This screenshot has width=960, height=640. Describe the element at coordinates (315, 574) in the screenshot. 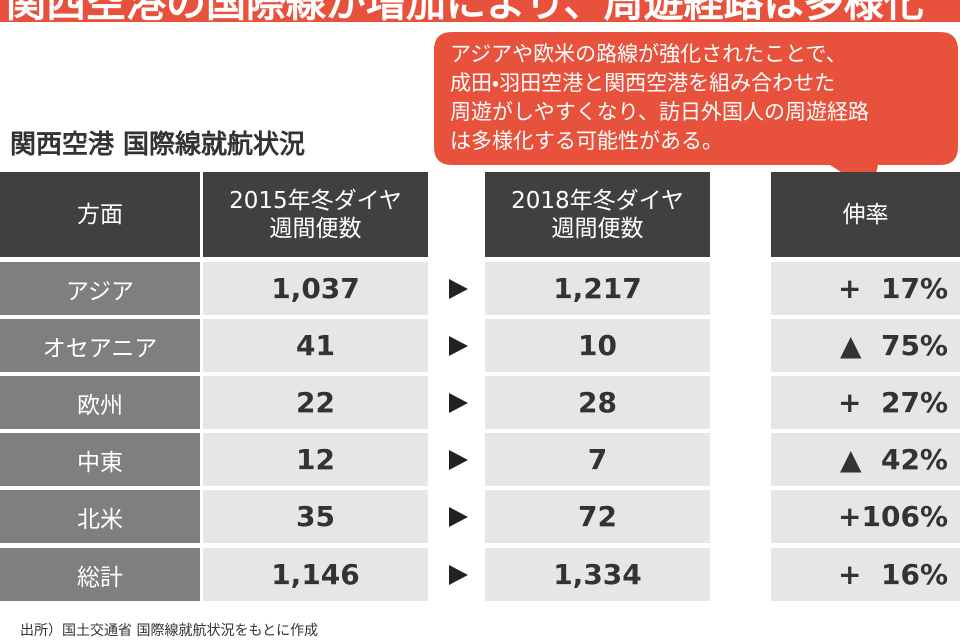

I see `cell-value: 1,146` at that location.